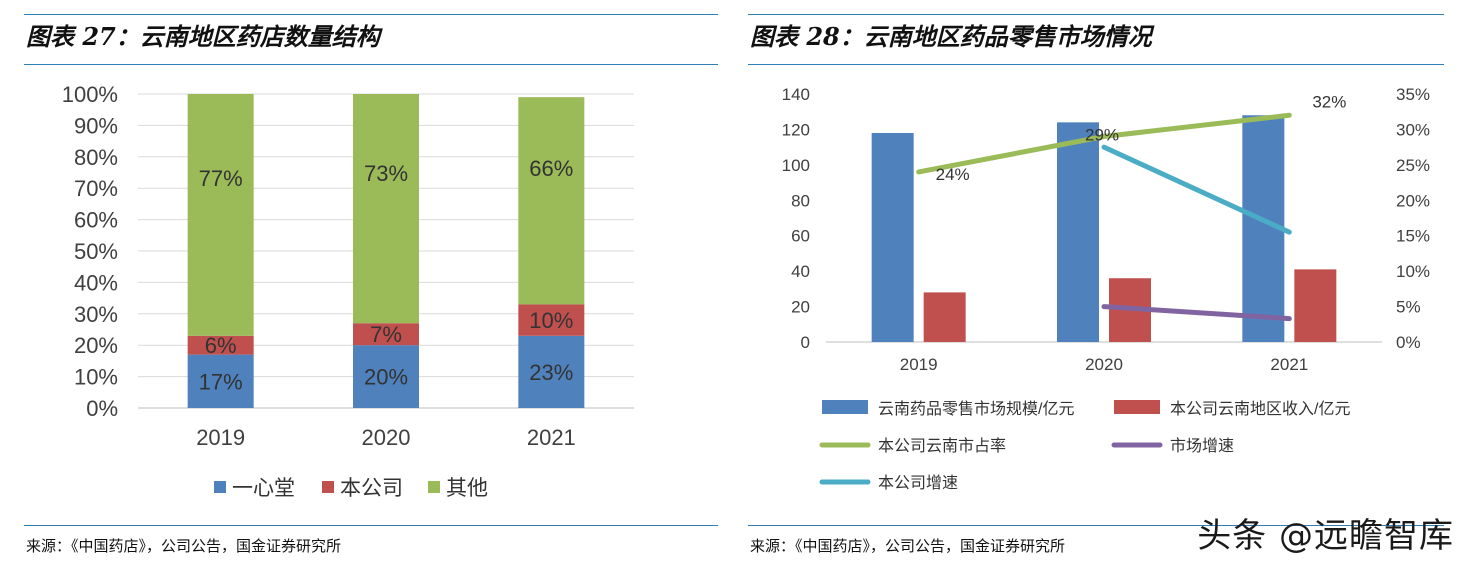 The width and height of the screenshot is (1472, 564). What do you see at coordinates (796, 94) in the screenshot?
I see `y-left-tick-label: 140` at bounding box center [796, 94].